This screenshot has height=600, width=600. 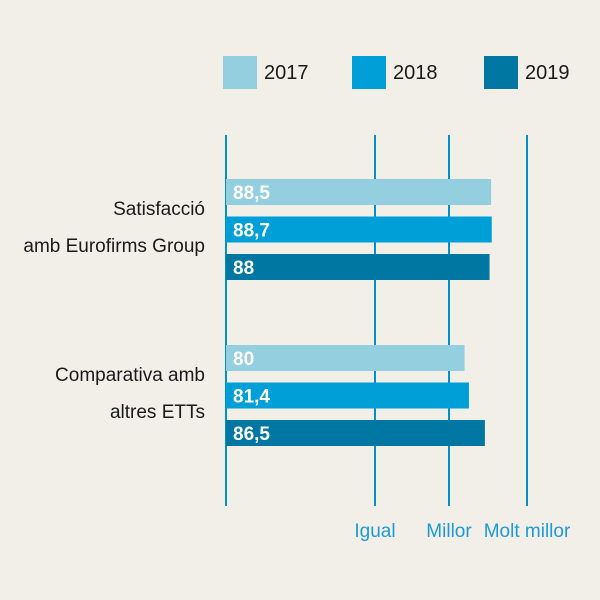 What do you see at coordinates (251, 193) in the screenshot?
I see `bar-value-label: 88,5` at bounding box center [251, 193].